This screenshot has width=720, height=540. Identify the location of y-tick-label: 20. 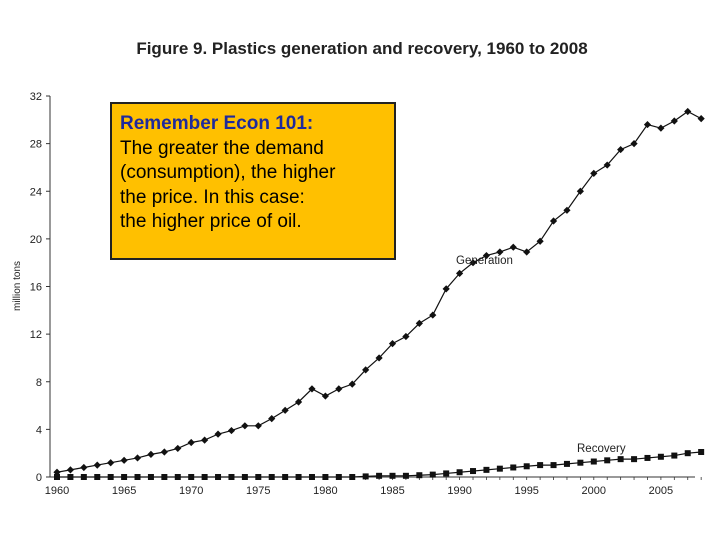
(36, 240).